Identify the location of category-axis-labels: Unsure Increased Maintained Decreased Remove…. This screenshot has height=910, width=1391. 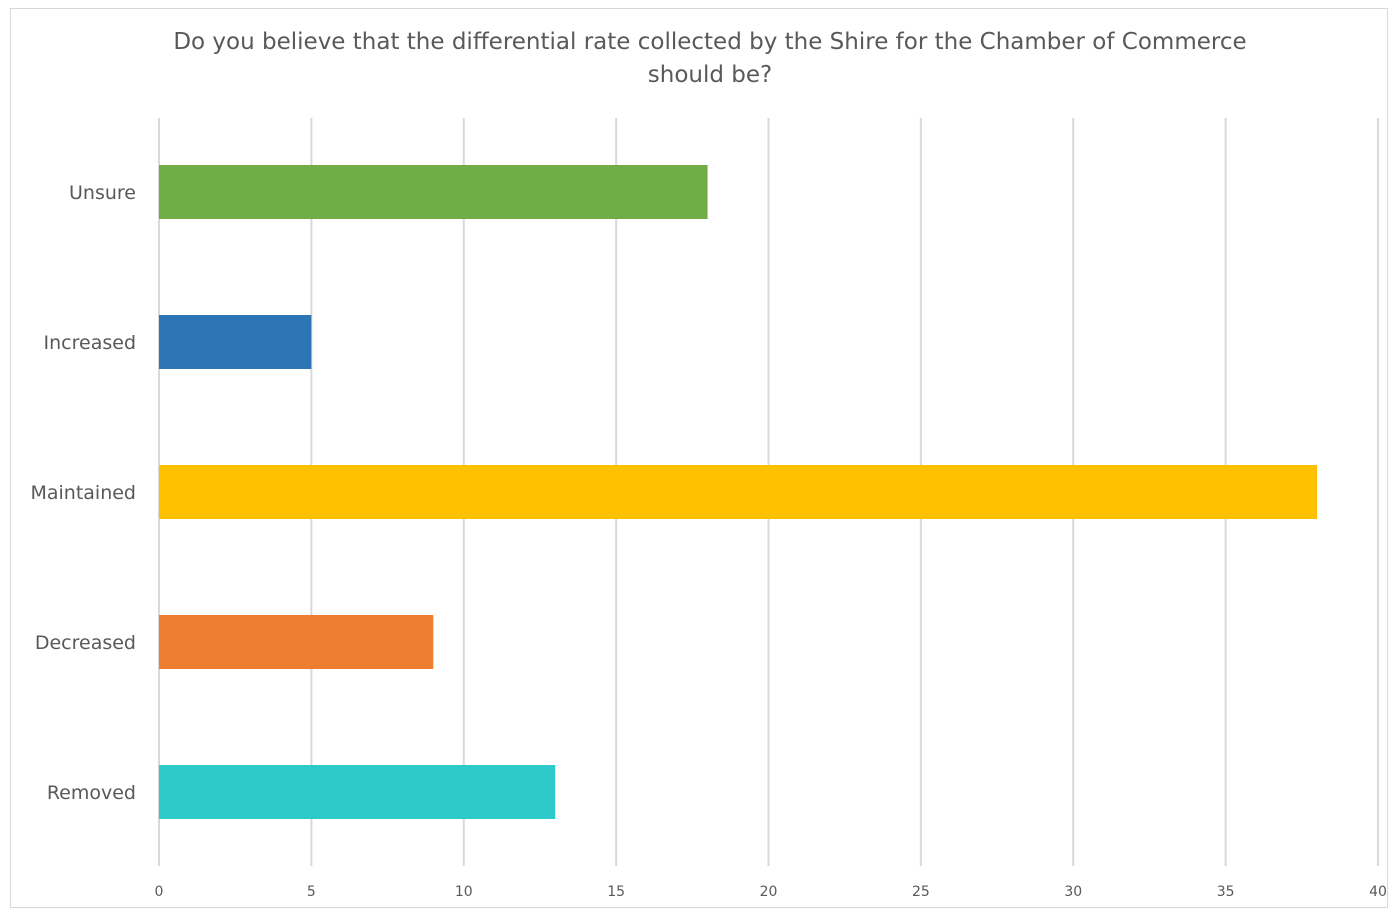
(83, 493).